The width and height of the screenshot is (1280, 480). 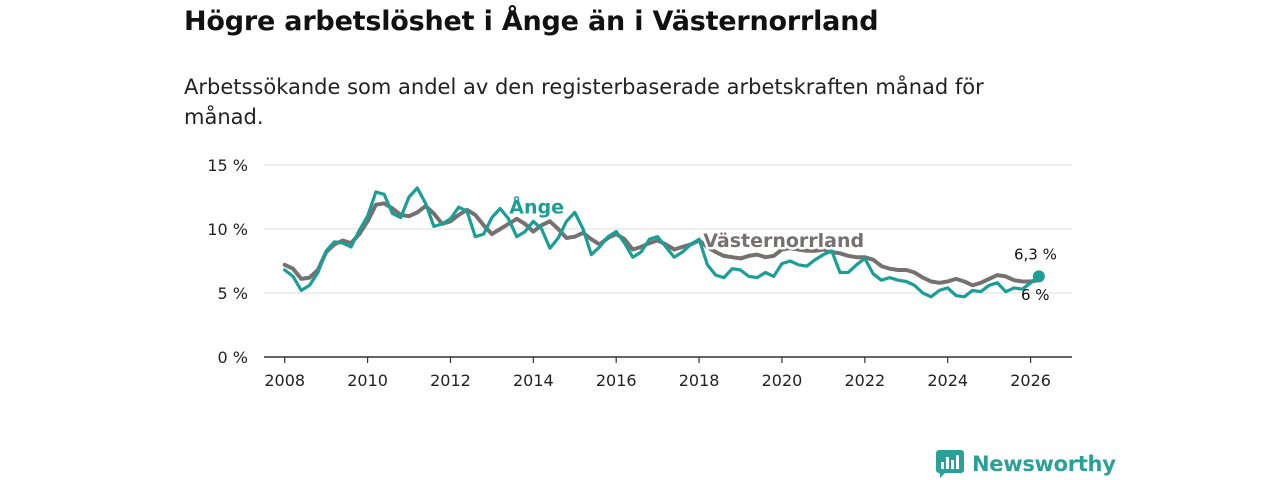 I want to click on x-tick-label: 2010, so click(x=367, y=380).